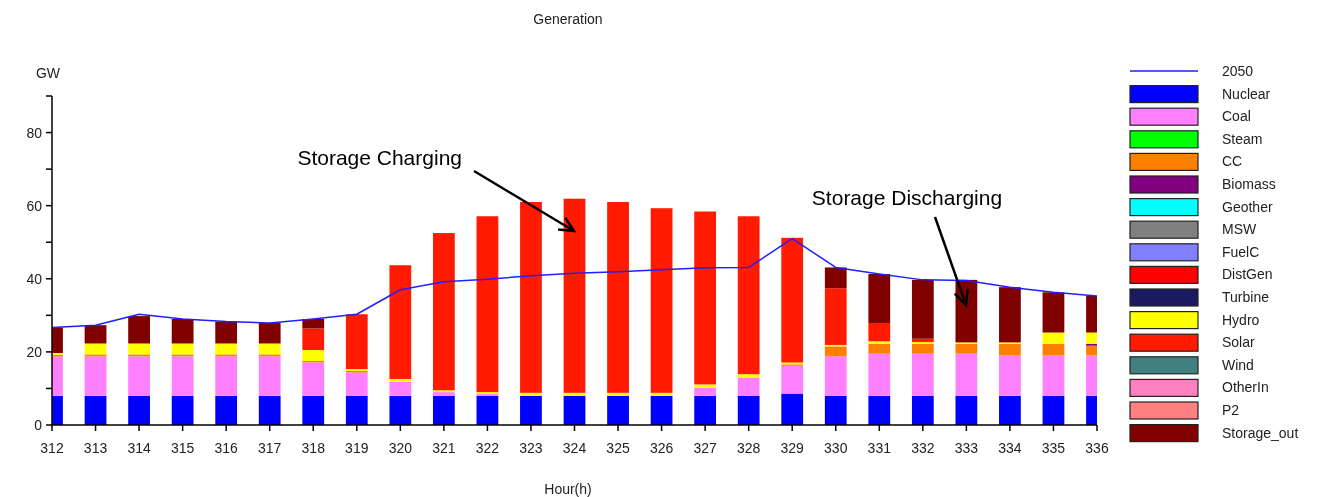 Image resolution: width=1319 pixels, height=497 pixels. I want to click on legend-label: 2050, so click(1238, 71).